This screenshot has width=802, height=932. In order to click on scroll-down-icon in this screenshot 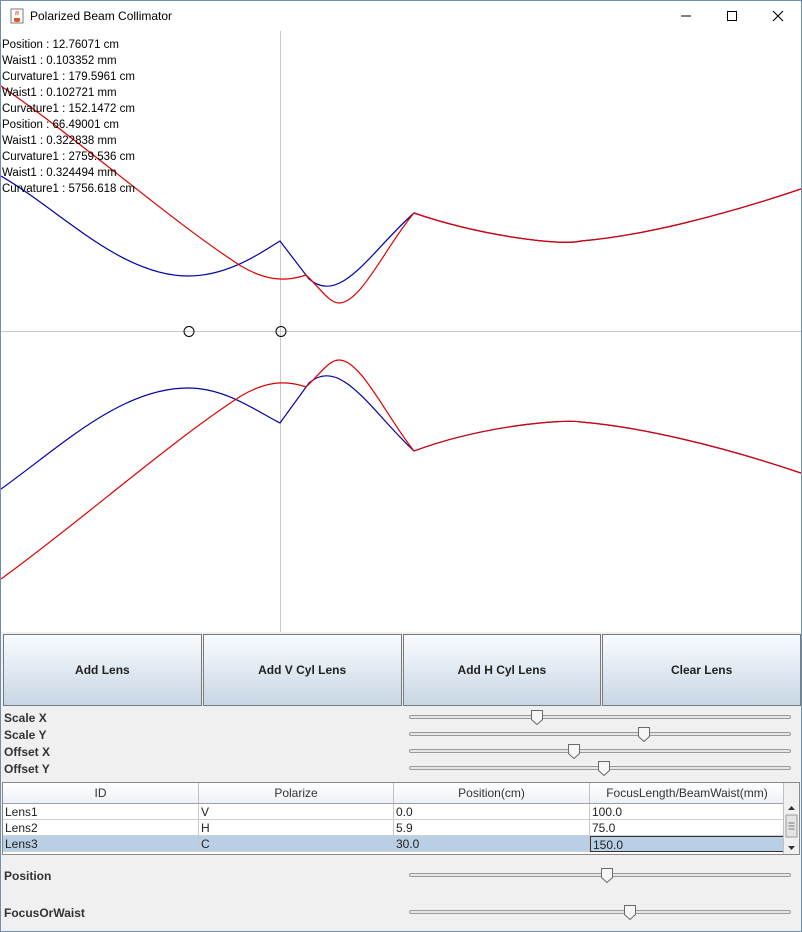, I will do `click(791, 848)`.